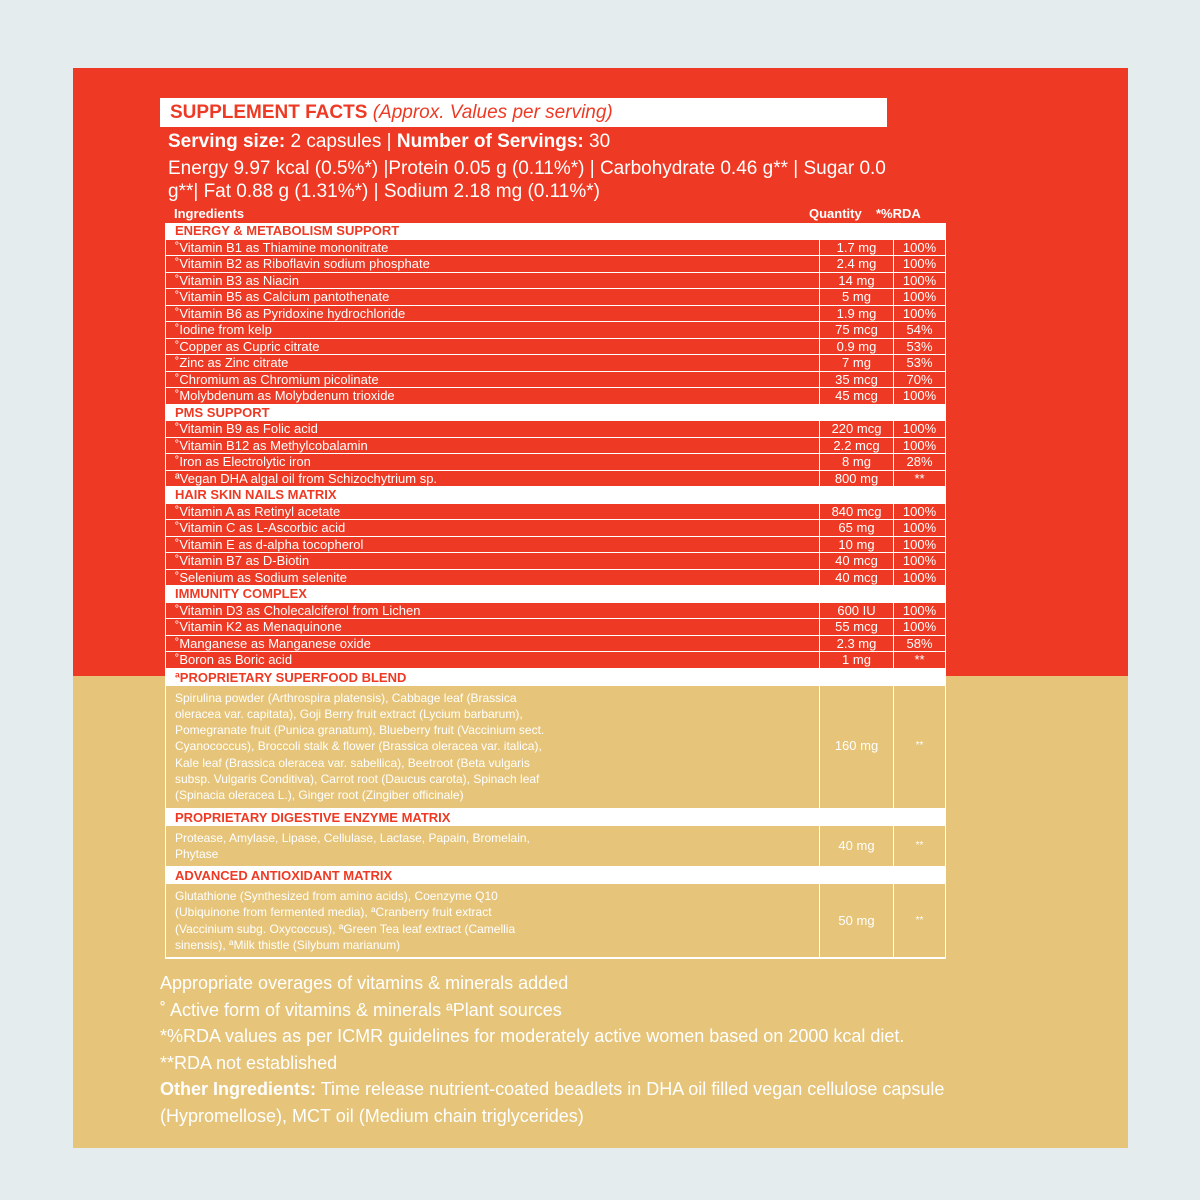 This screenshot has height=1200, width=1200. What do you see at coordinates (919, 330) in the screenshot?
I see `rda: 54%` at bounding box center [919, 330].